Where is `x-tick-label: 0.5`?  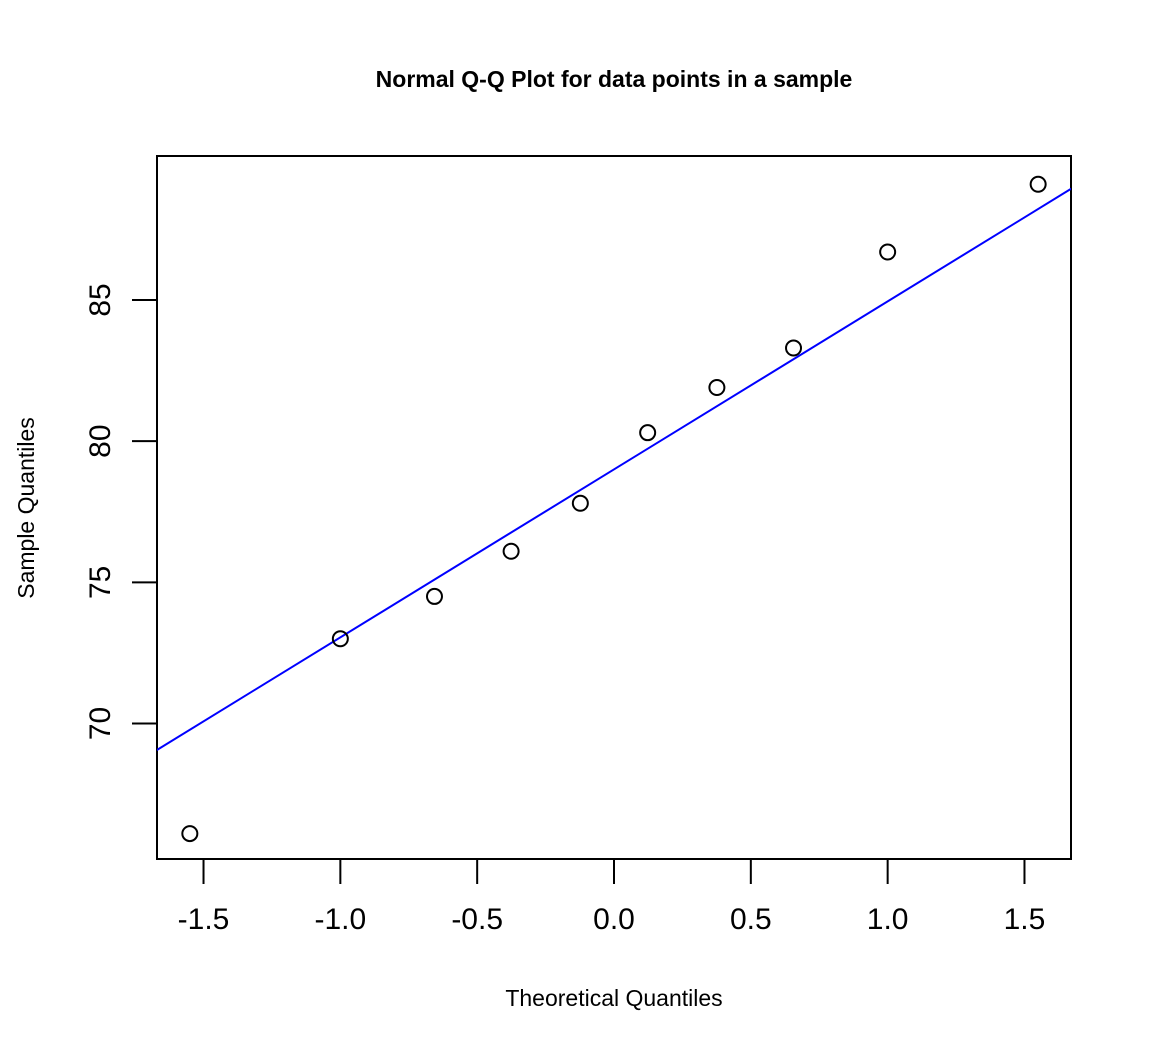
x-tick-label: 0.5 is located at coordinates (751, 919).